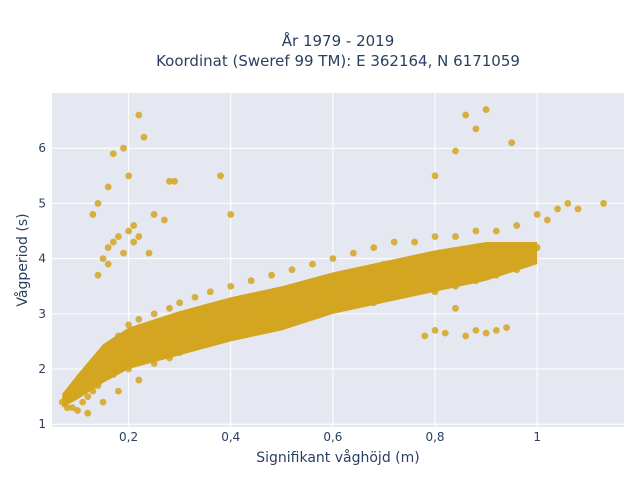 This screenshot has height=480, width=640. Describe the element at coordinates (42, 148) in the screenshot. I see `y-tick-label: 6` at that location.